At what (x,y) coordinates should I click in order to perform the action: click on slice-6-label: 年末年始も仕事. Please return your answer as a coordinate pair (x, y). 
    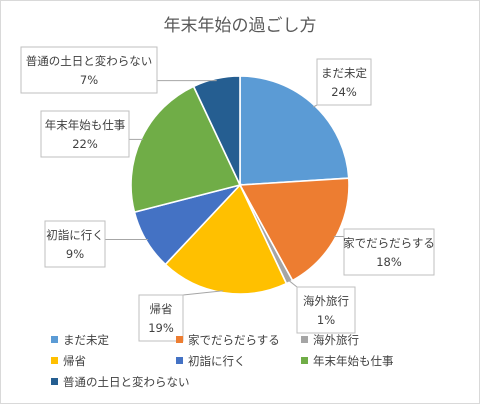
    Looking at the image, I should click on (85, 125).